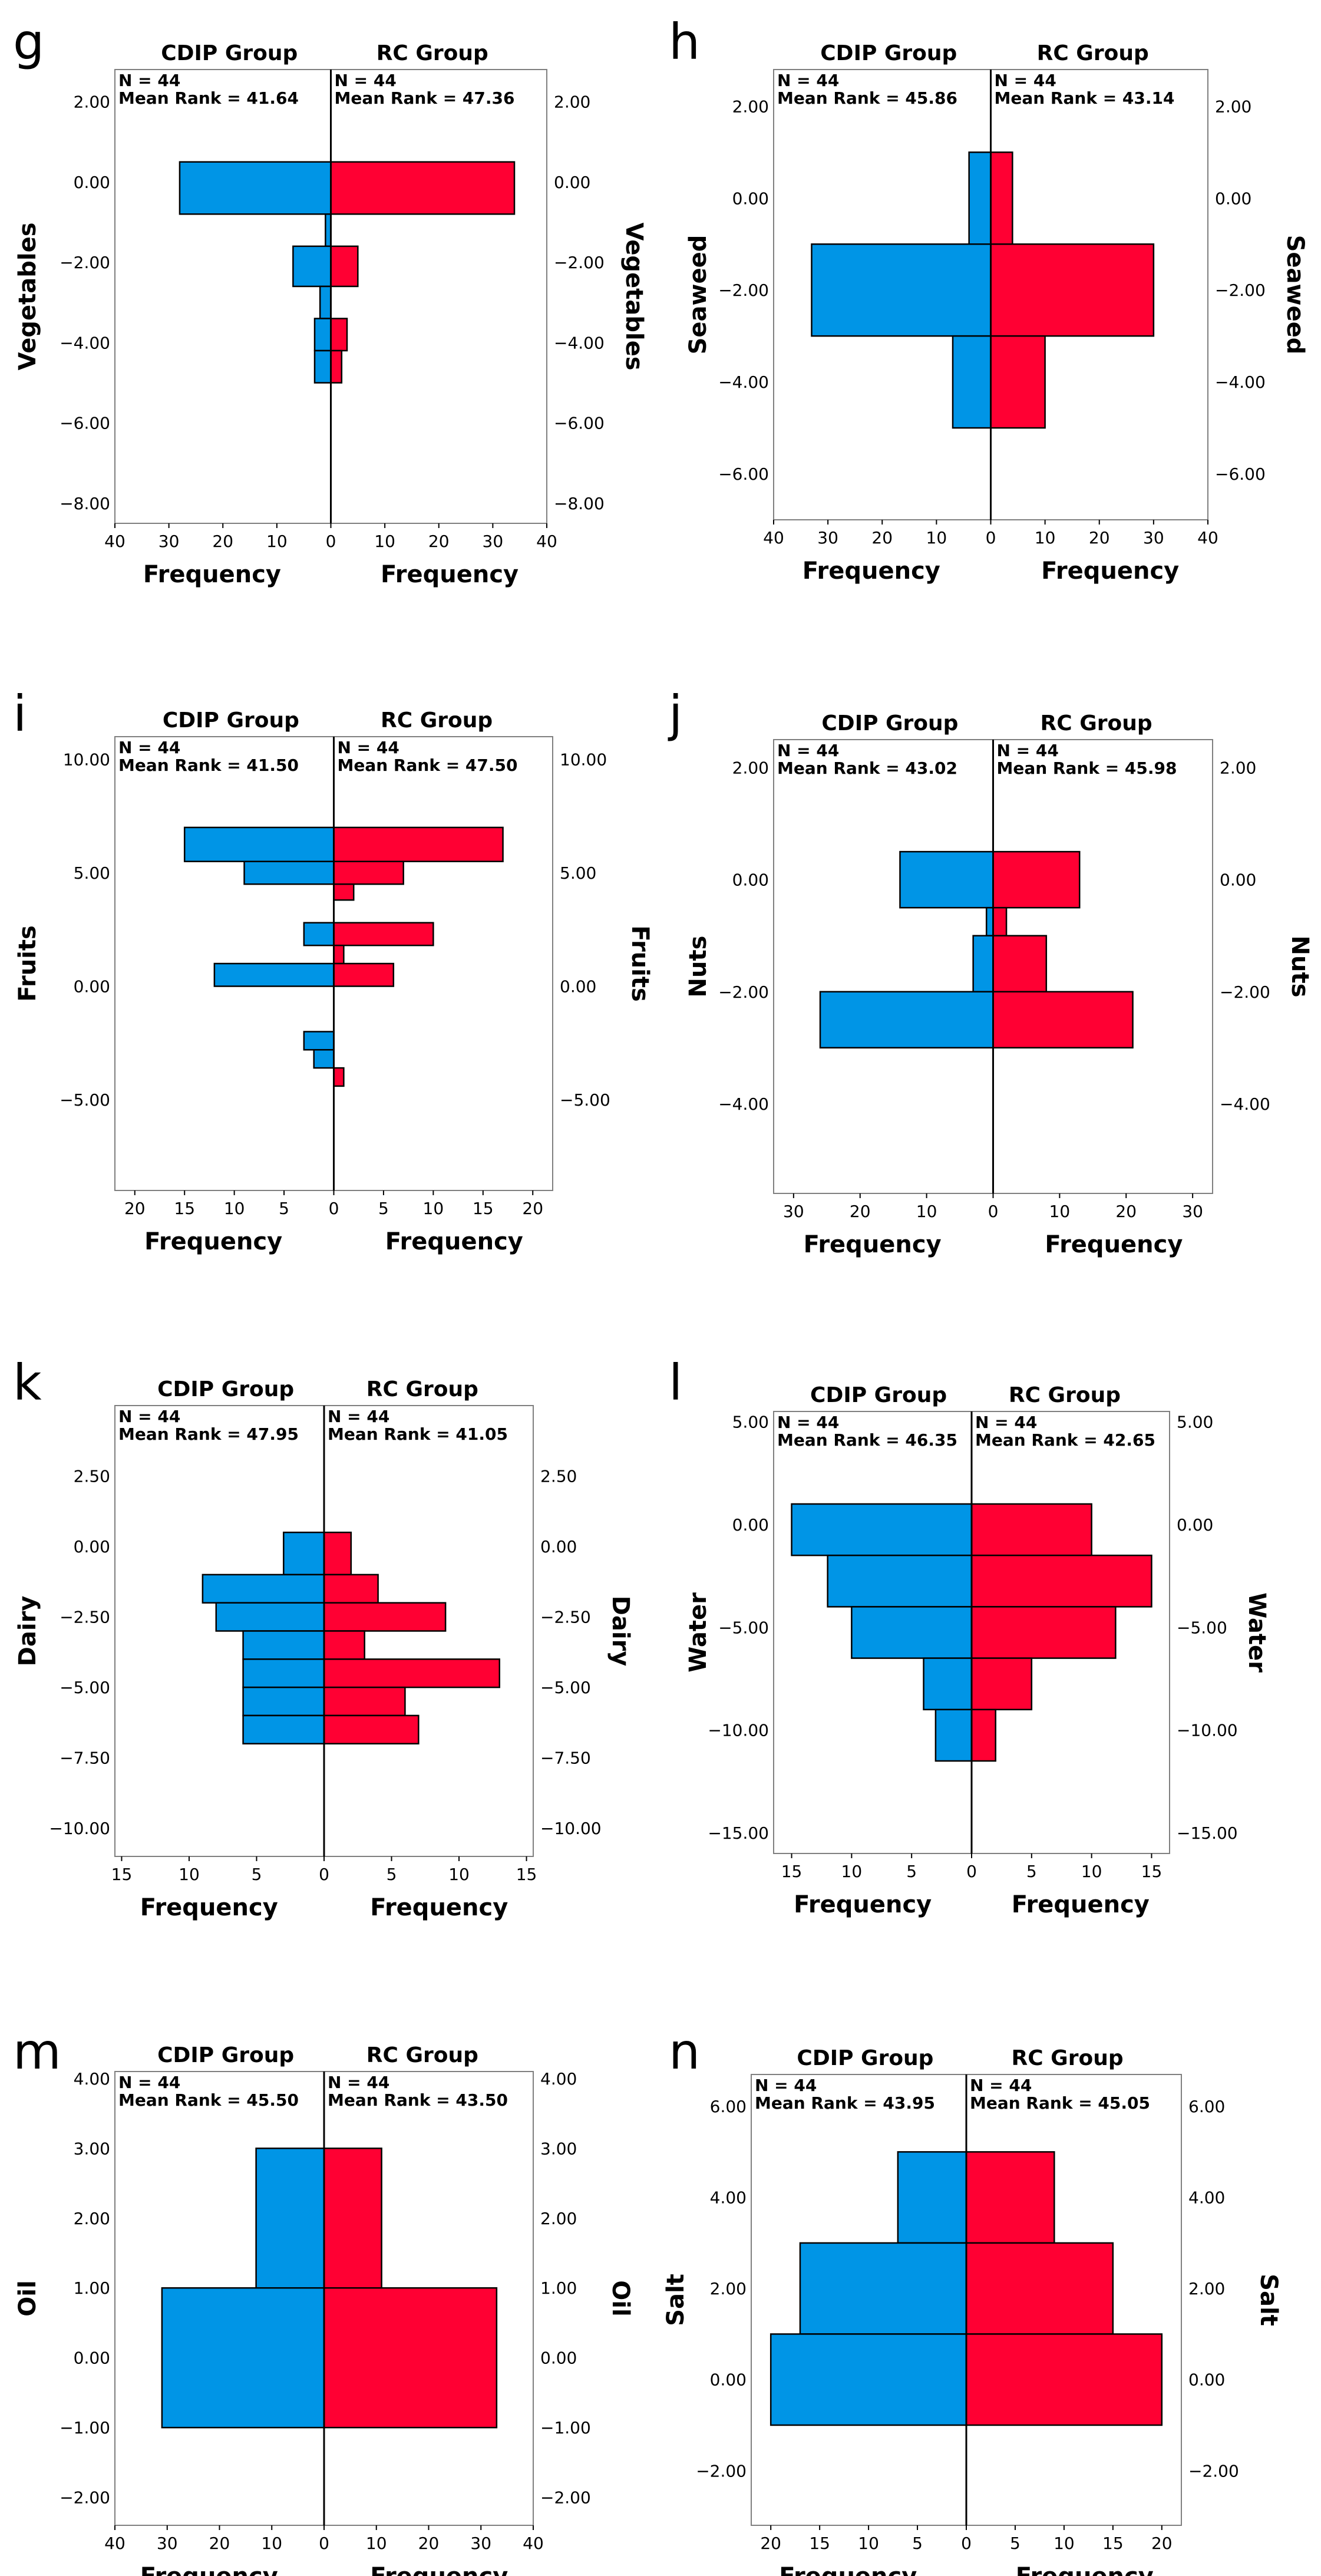  I want to click on ylabel-right: Oil, so click(620, 2298).